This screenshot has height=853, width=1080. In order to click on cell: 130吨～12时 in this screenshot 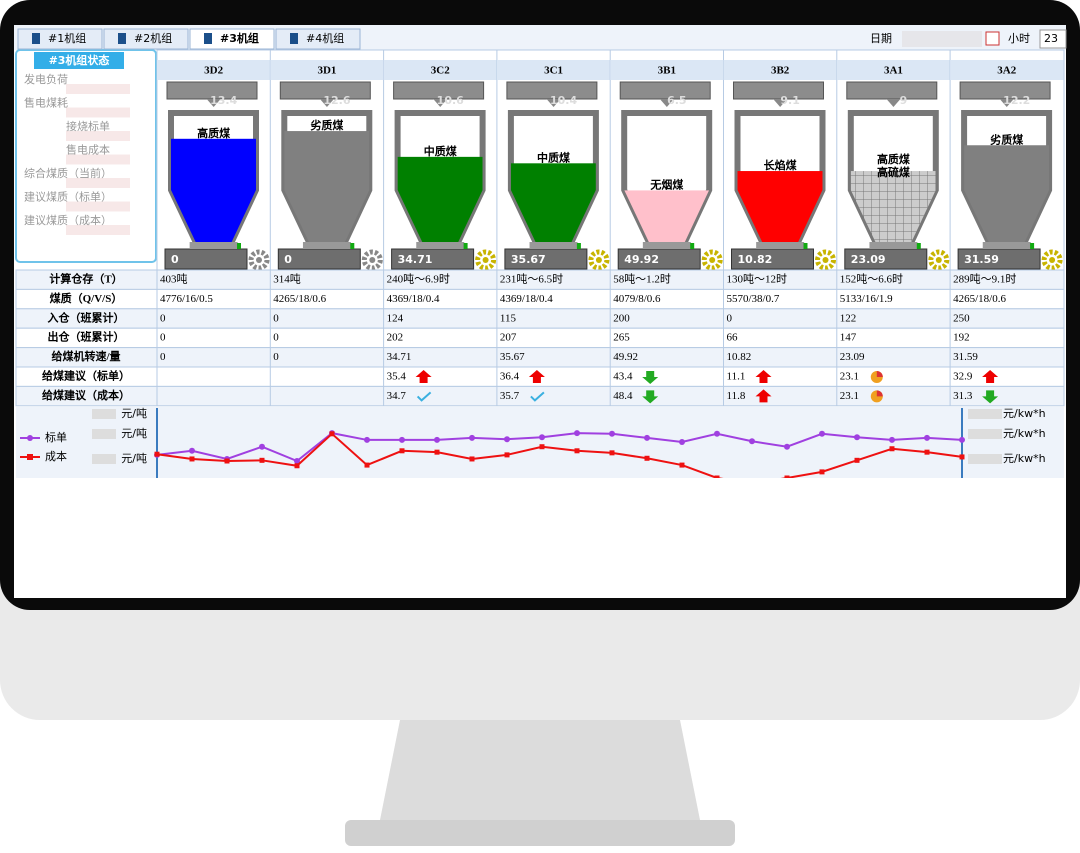, I will do `click(757, 279)`.